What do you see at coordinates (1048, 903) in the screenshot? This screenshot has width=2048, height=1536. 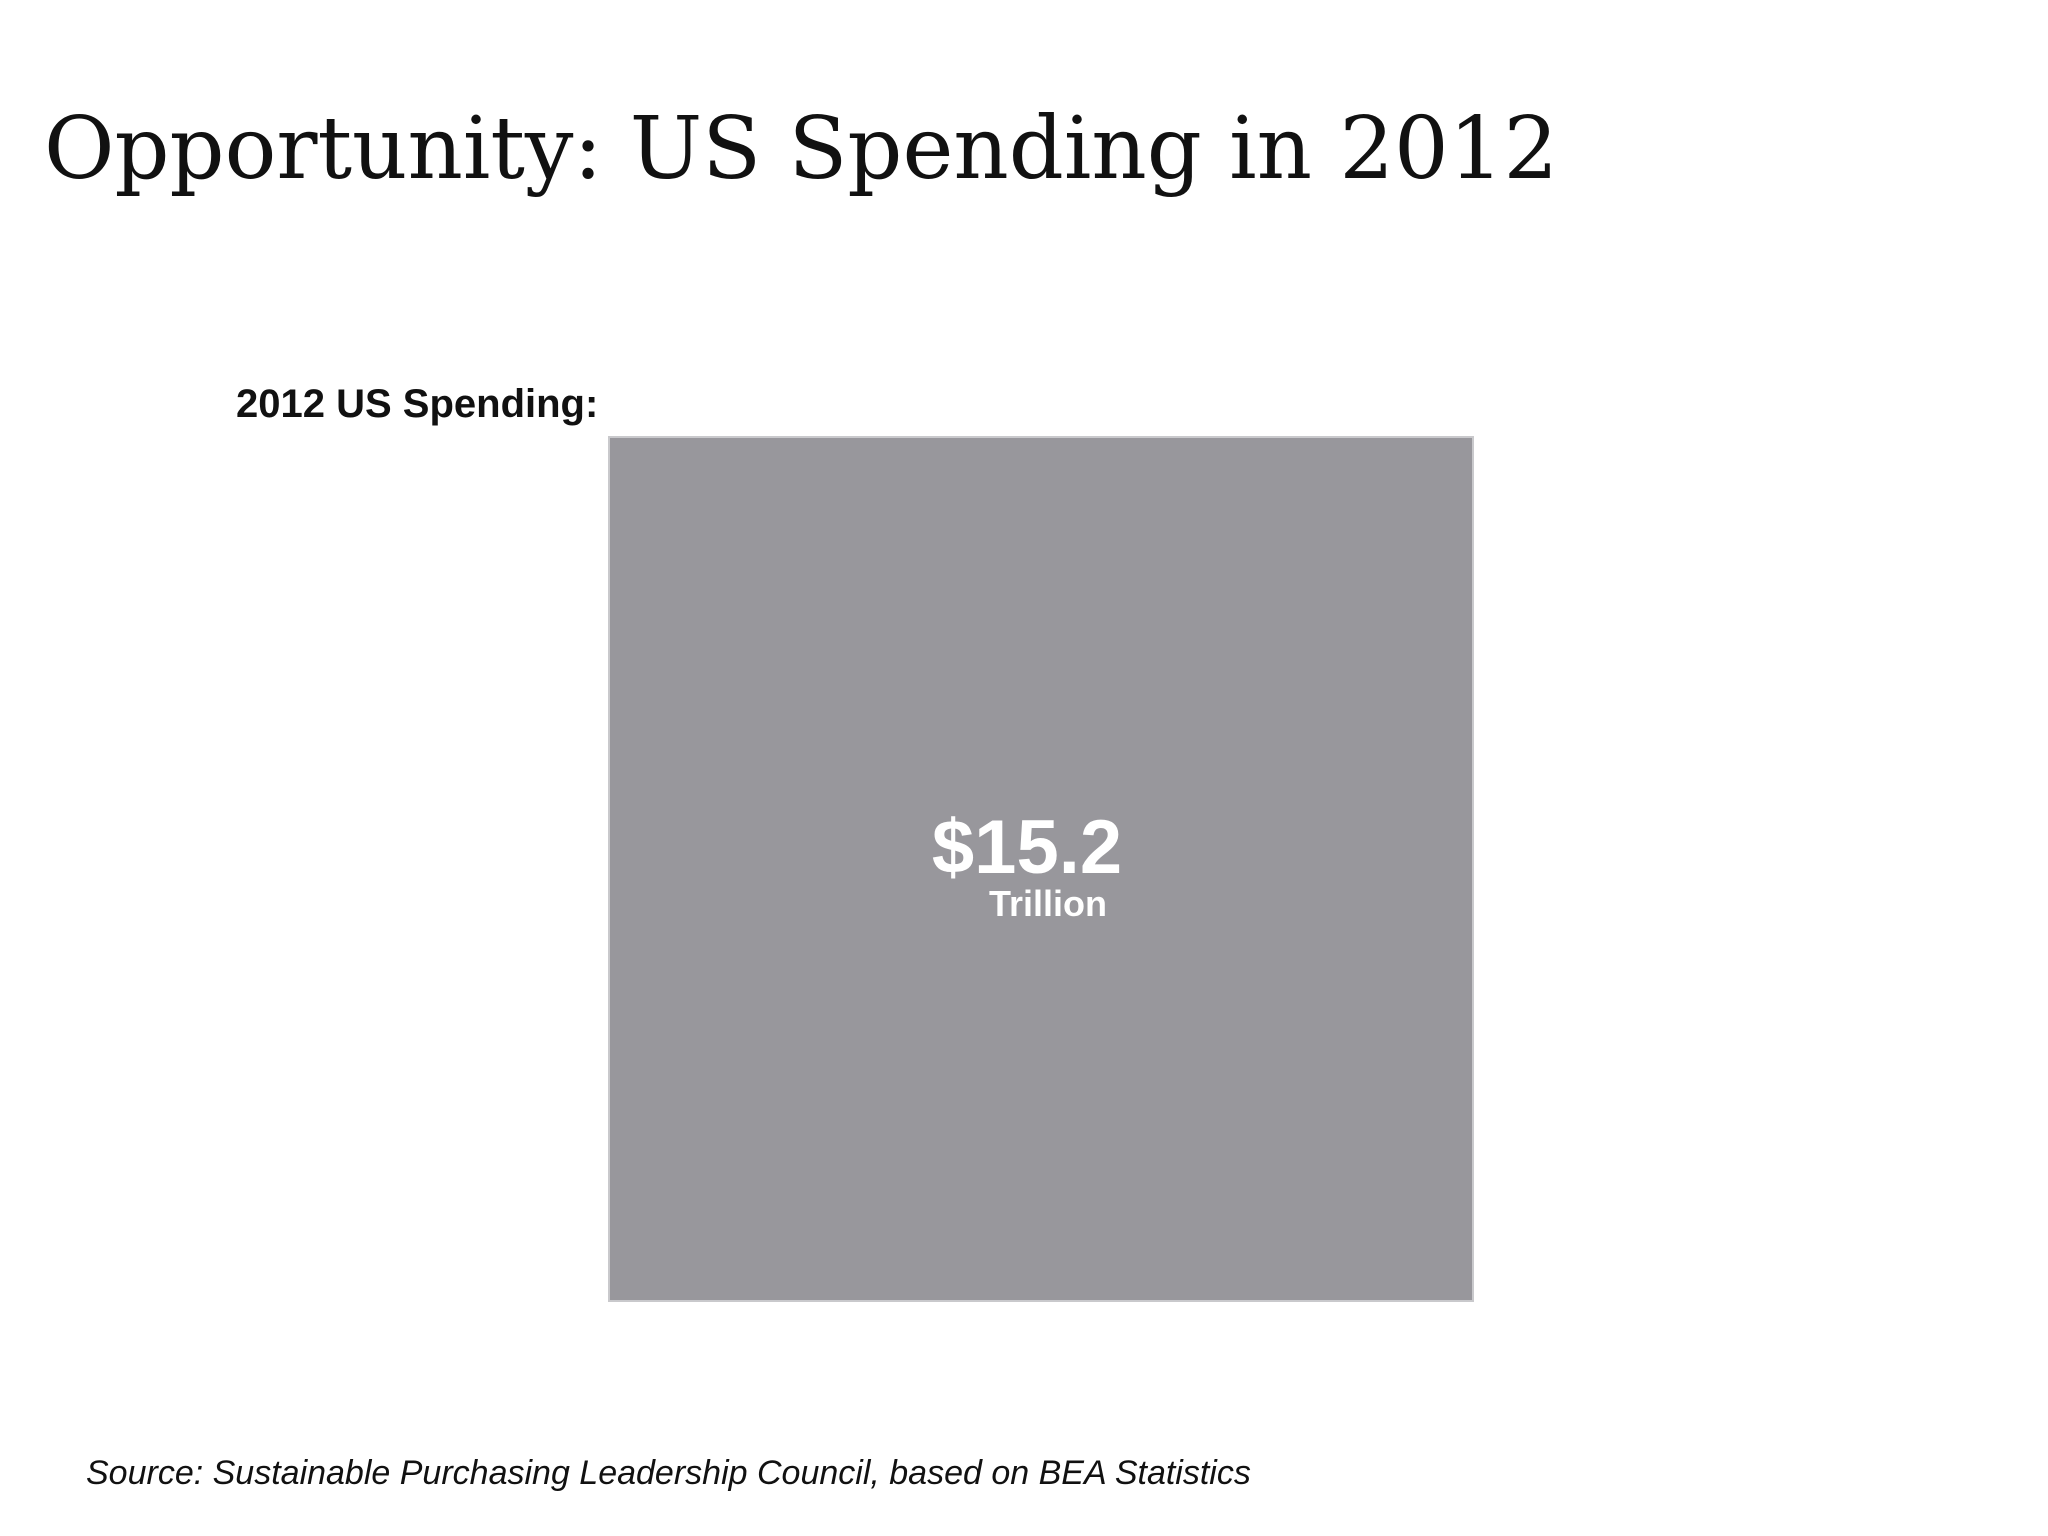 I see `spending-unit-label: Trillion` at bounding box center [1048, 903].